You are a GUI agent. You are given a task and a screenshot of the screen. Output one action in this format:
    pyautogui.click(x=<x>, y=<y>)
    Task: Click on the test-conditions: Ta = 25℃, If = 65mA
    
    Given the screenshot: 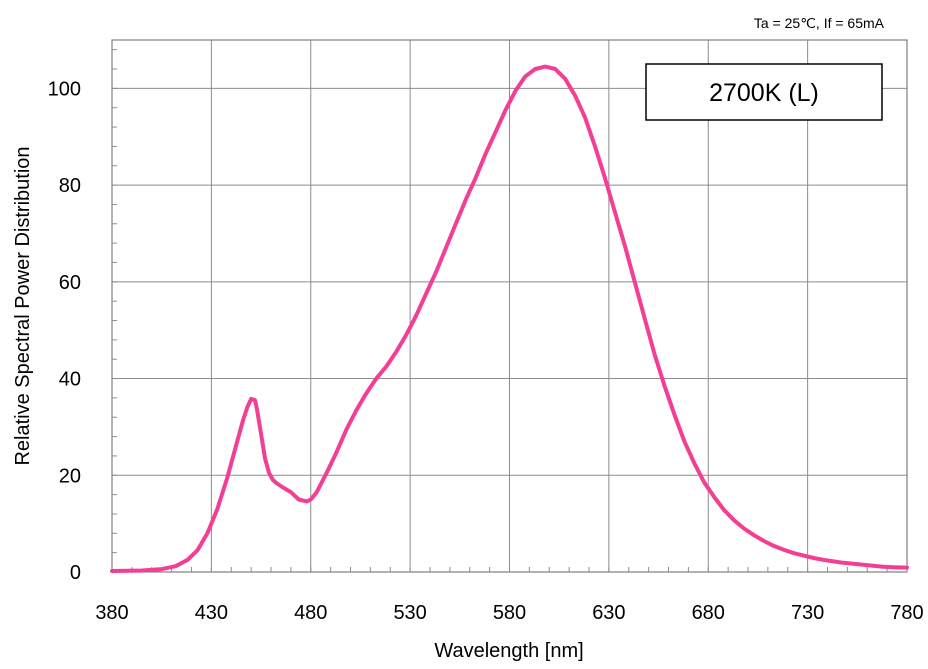 What is the action you would take?
    pyautogui.click(x=819, y=23)
    